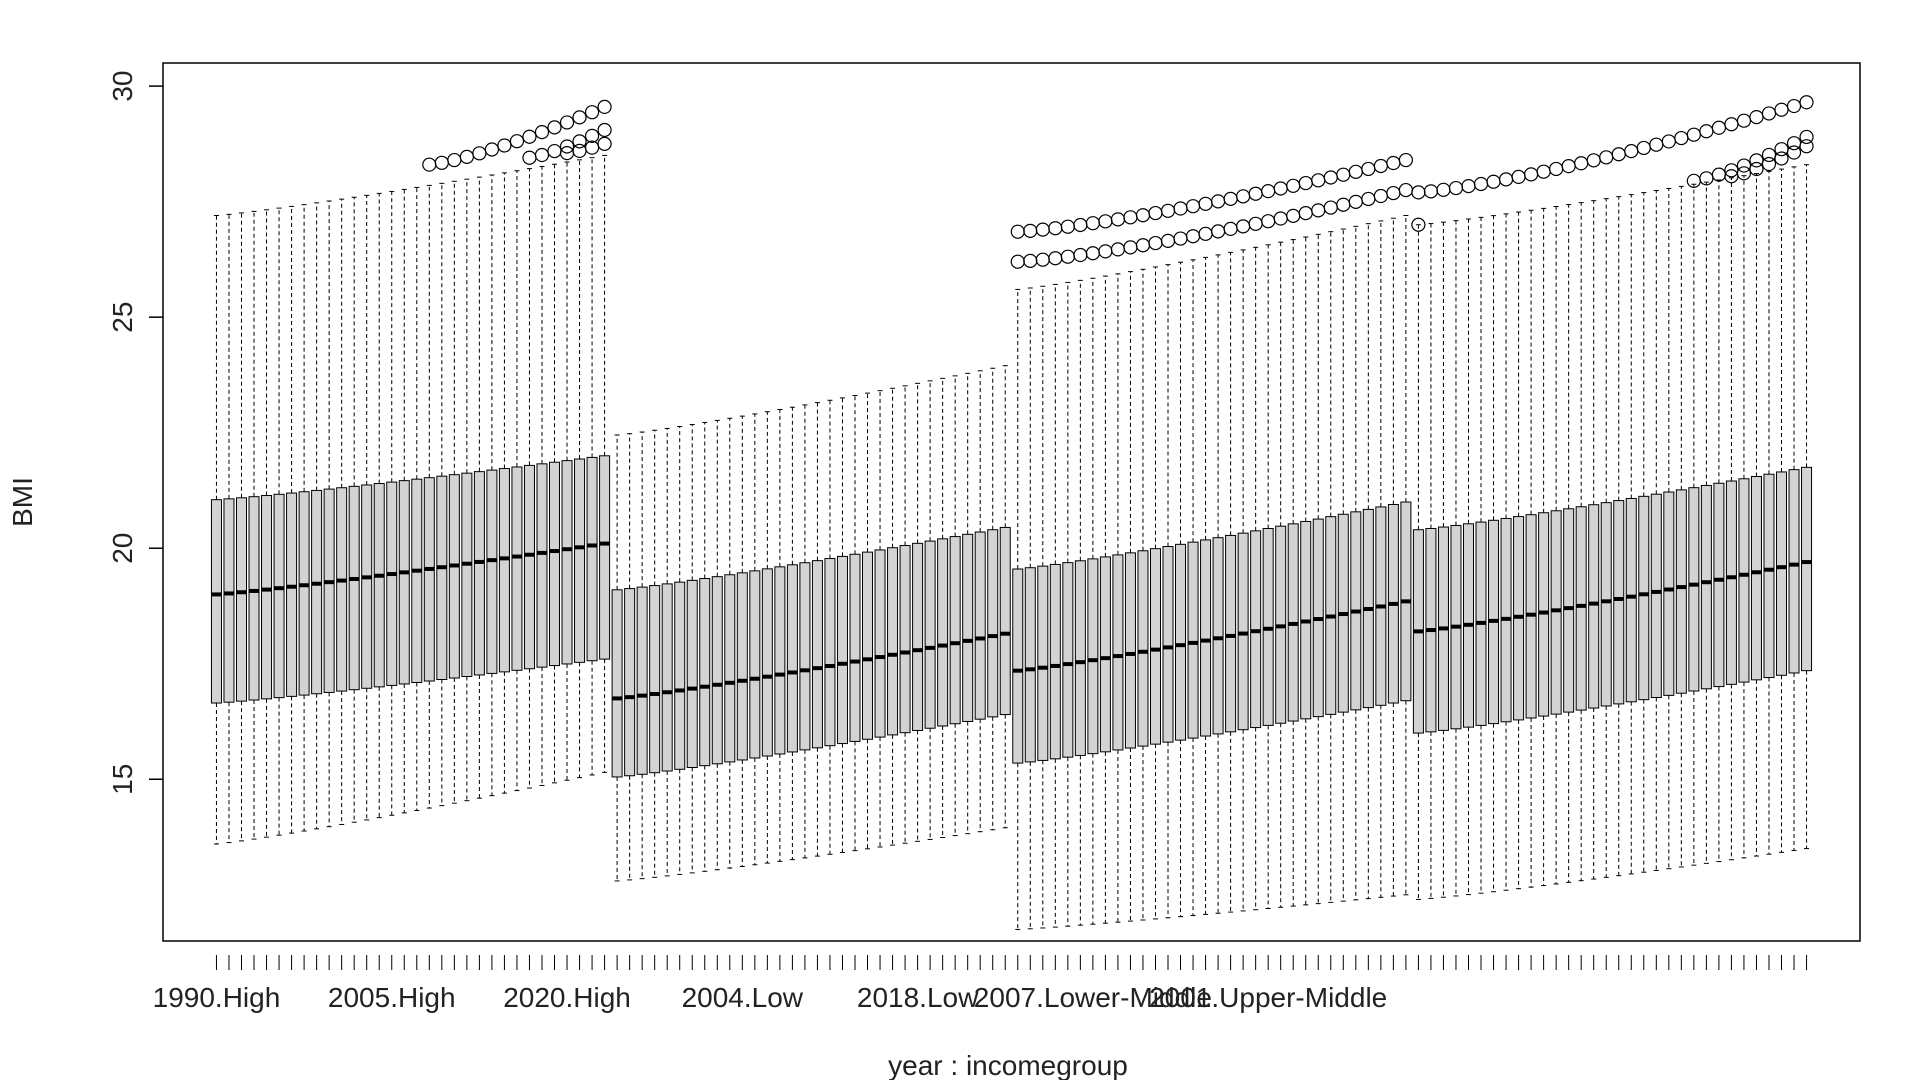 The width and height of the screenshot is (1920, 1085). I want to click on box-2011-high, so click(479, 573).